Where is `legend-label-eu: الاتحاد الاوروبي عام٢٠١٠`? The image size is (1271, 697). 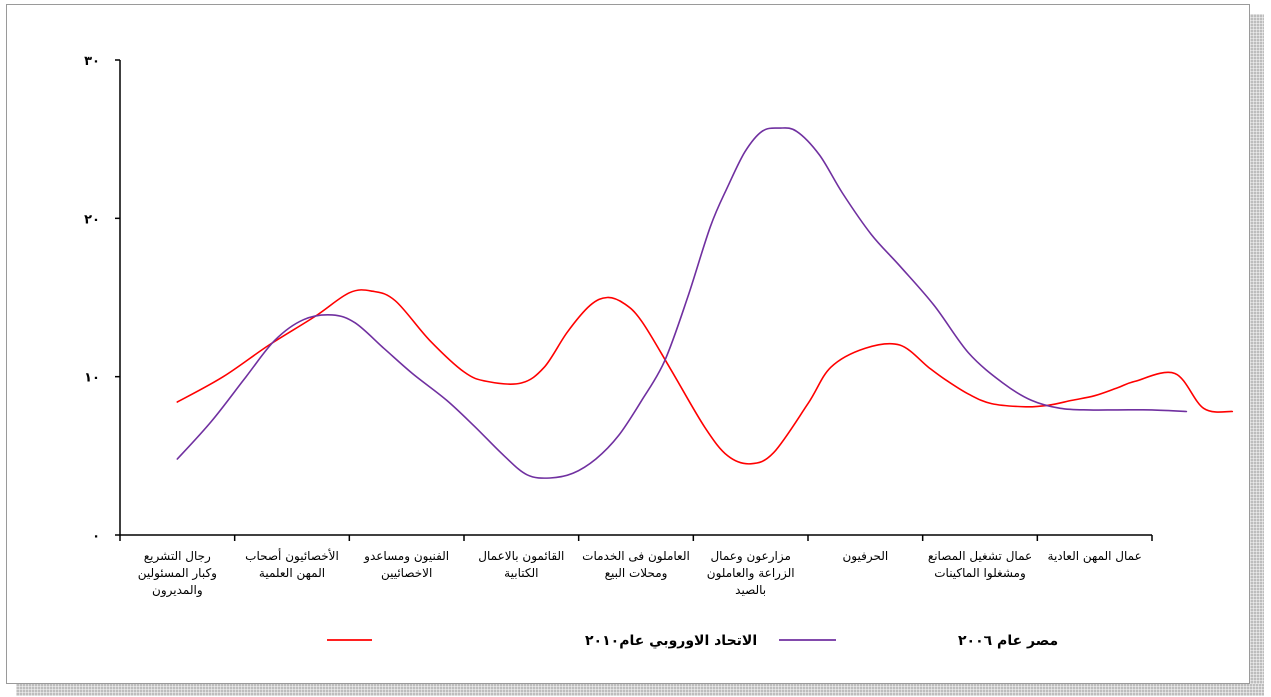
legend-label-eu: الاتحاد الاوروبي عام٢٠١٠ is located at coordinates (671, 641).